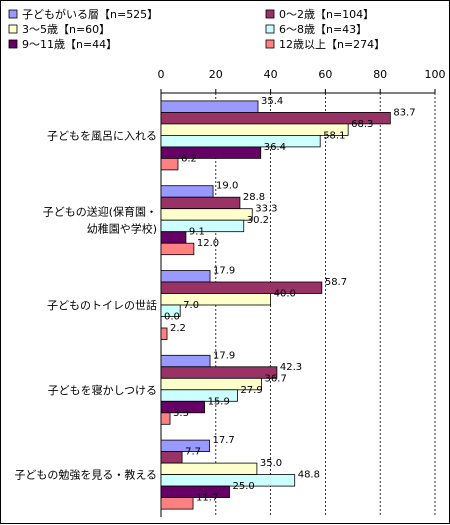 This screenshot has width=450, height=525. What do you see at coordinates (173, 237) in the screenshot?
I see `bar-c1-s4` at bounding box center [173, 237].